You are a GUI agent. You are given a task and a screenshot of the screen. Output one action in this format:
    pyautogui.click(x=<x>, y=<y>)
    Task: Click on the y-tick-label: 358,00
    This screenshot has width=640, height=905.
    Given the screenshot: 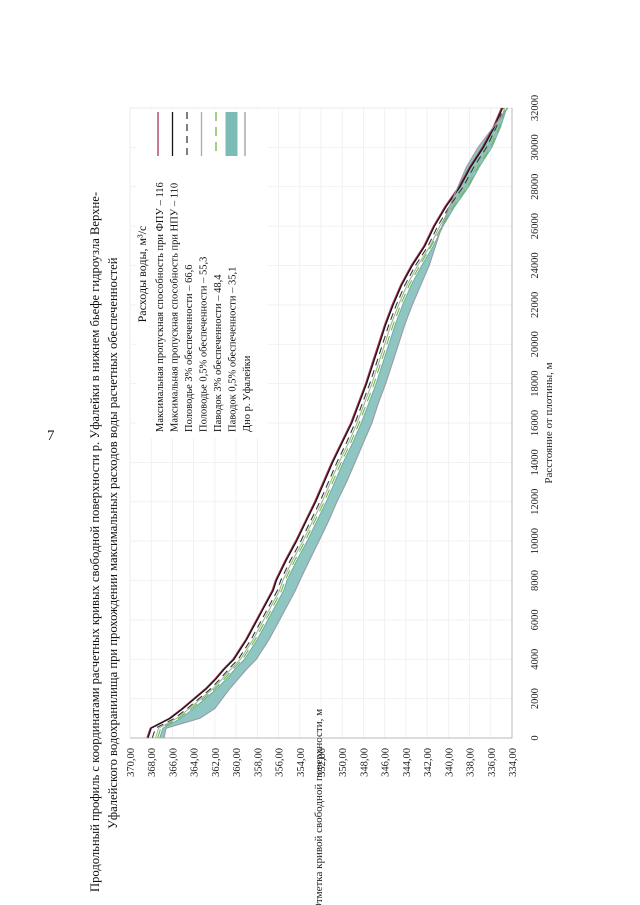 What is the action you would take?
    pyautogui.click(x=258, y=762)
    